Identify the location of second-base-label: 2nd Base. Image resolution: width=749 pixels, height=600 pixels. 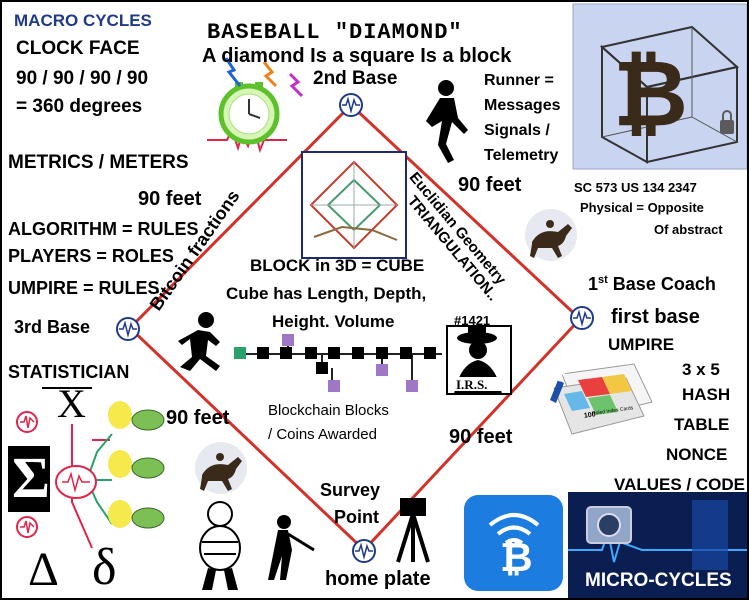
(355, 78).